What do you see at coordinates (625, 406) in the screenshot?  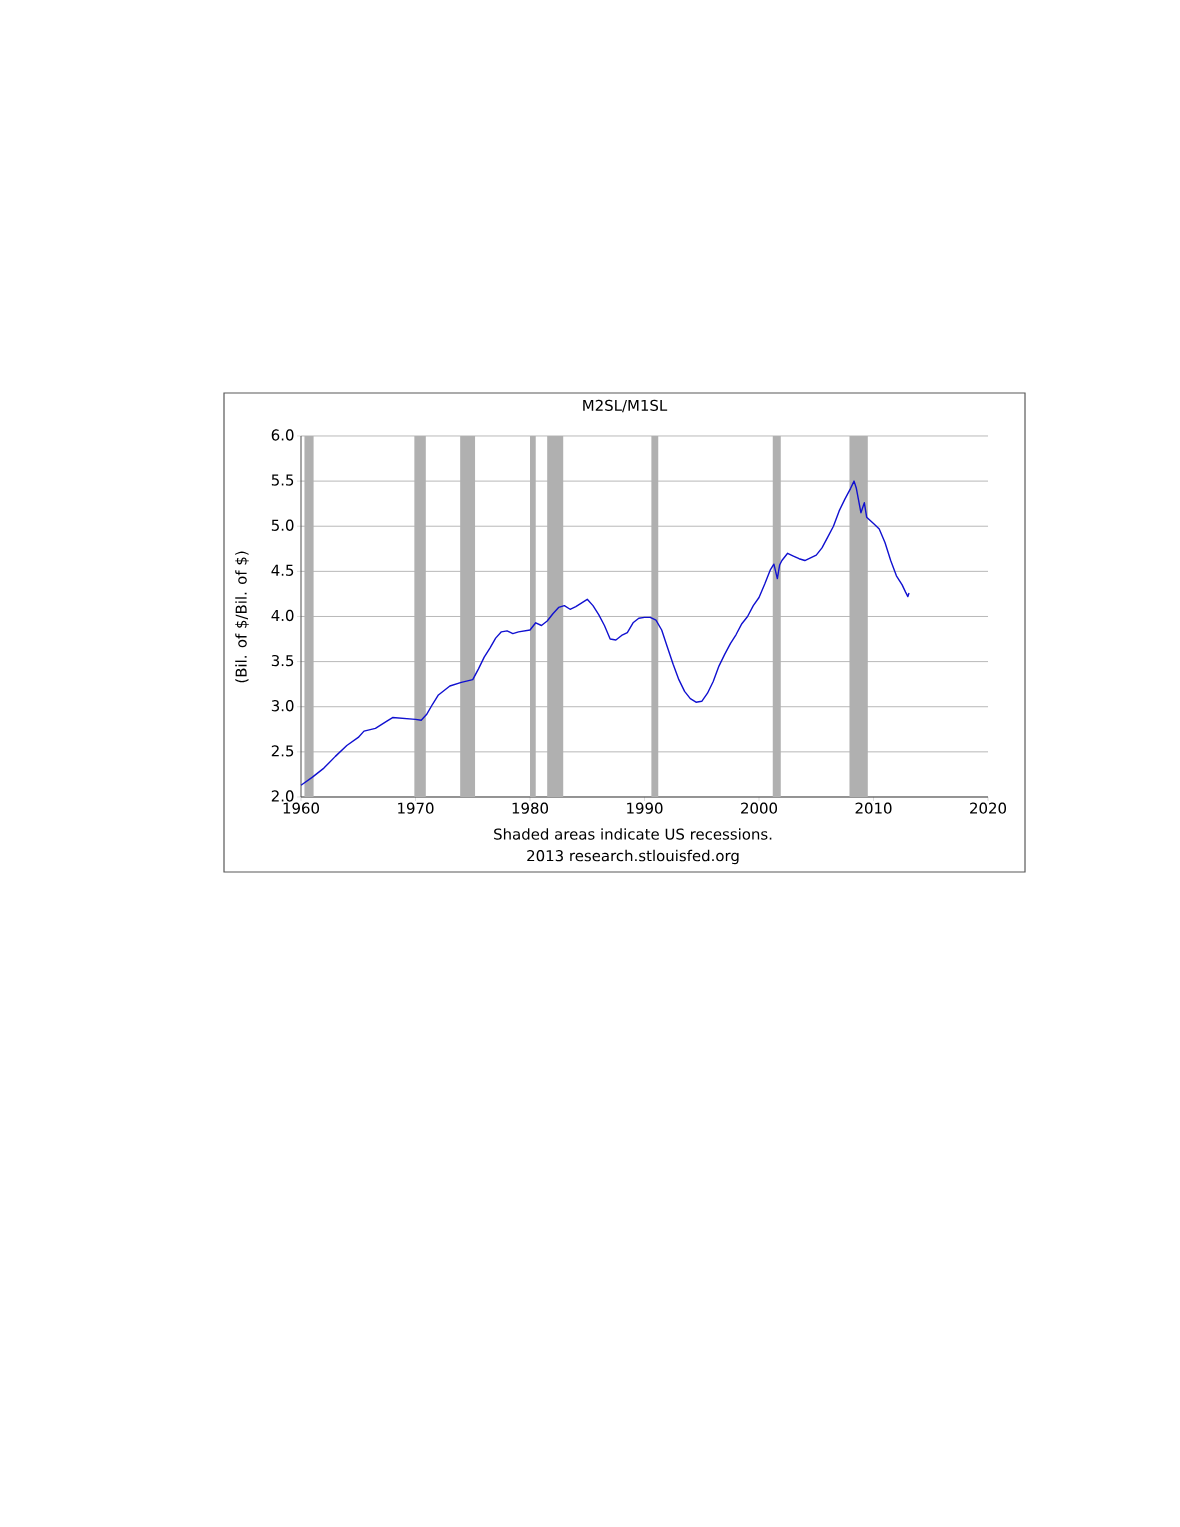 I see `chart-title: M2SL/M1SL` at bounding box center [625, 406].